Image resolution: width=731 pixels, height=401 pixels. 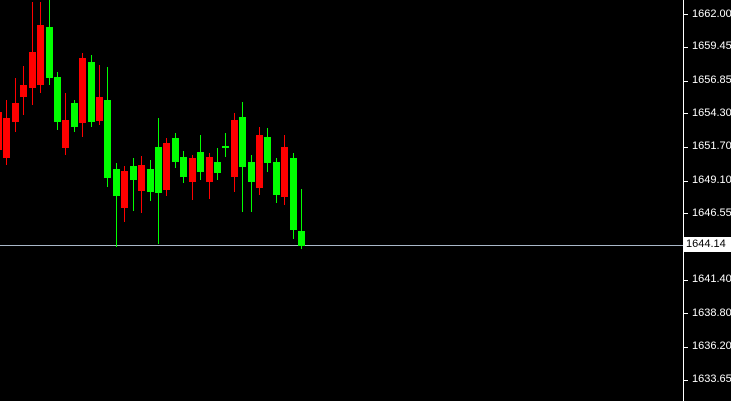 I want to click on bid-price-line, so click(x=341, y=245).